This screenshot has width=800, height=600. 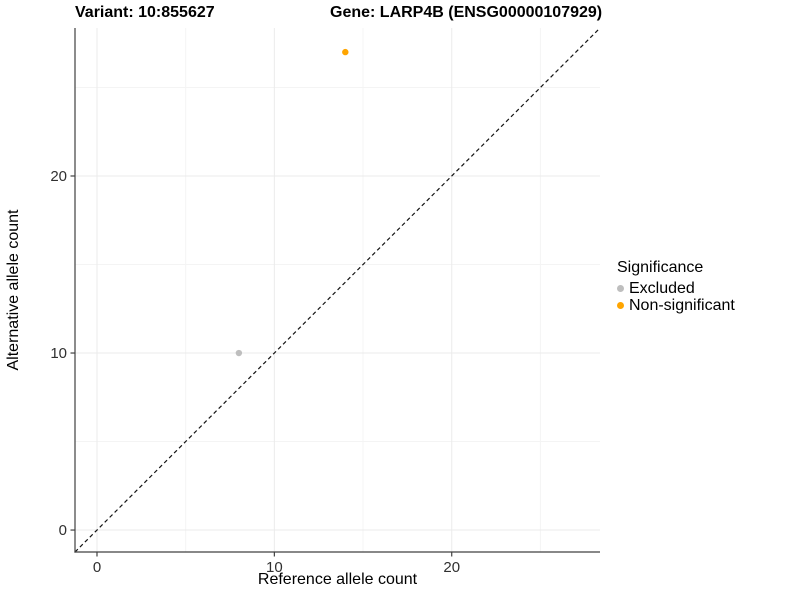 I want to click on legend-dot-excluded-icon, so click(x=620, y=288).